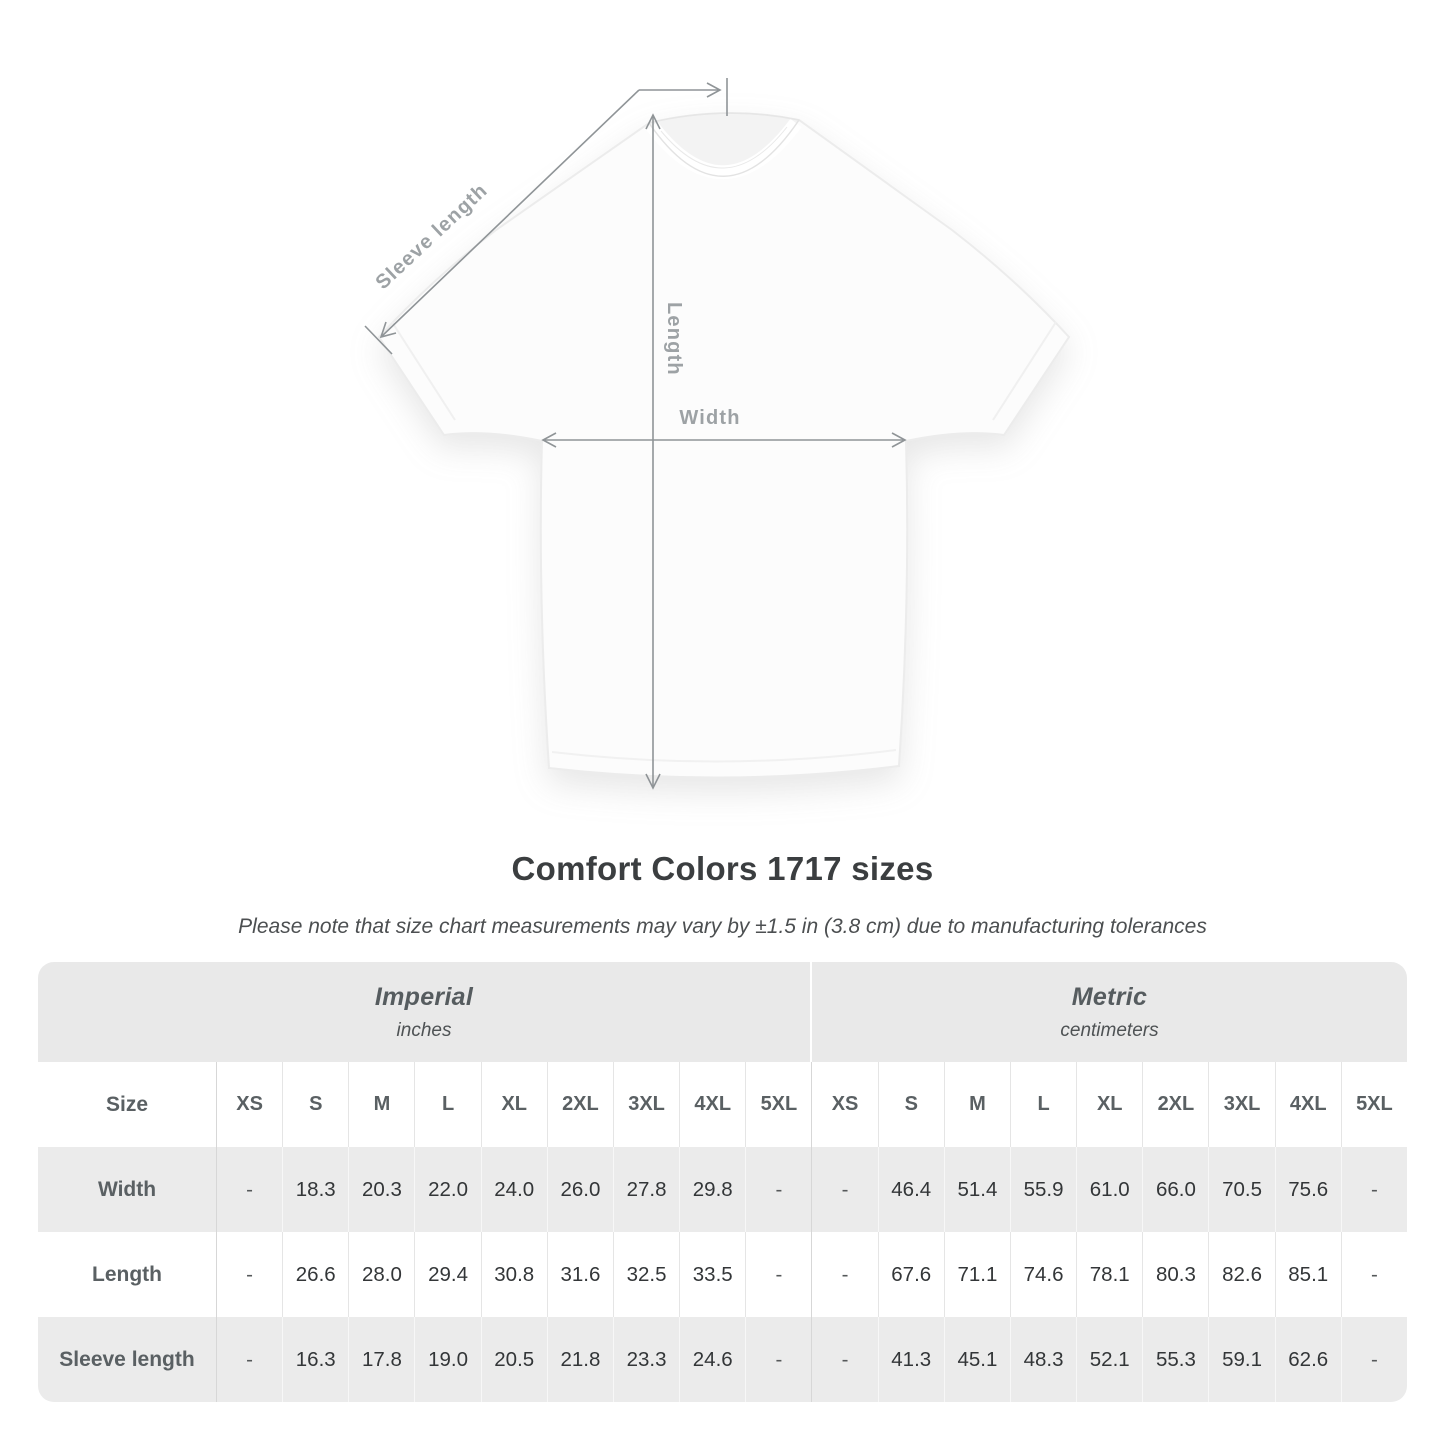 The width and height of the screenshot is (1445, 1445). I want to click on value-cell: 41.3, so click(910, 1359).